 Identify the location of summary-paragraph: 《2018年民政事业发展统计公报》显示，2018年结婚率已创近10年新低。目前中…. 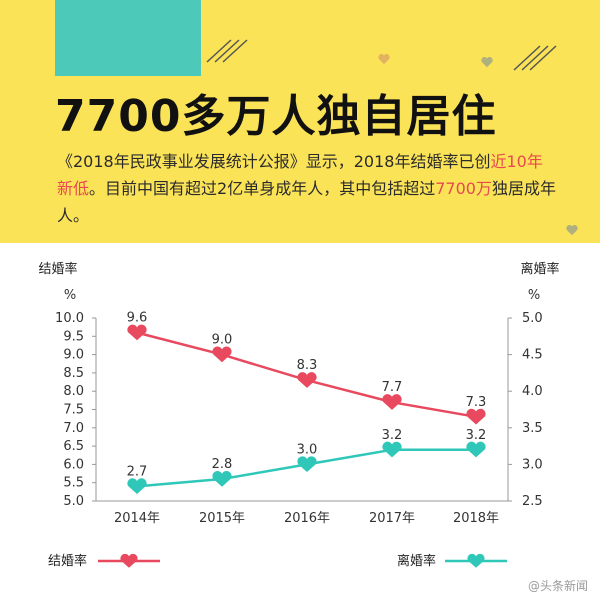
(307, 188).